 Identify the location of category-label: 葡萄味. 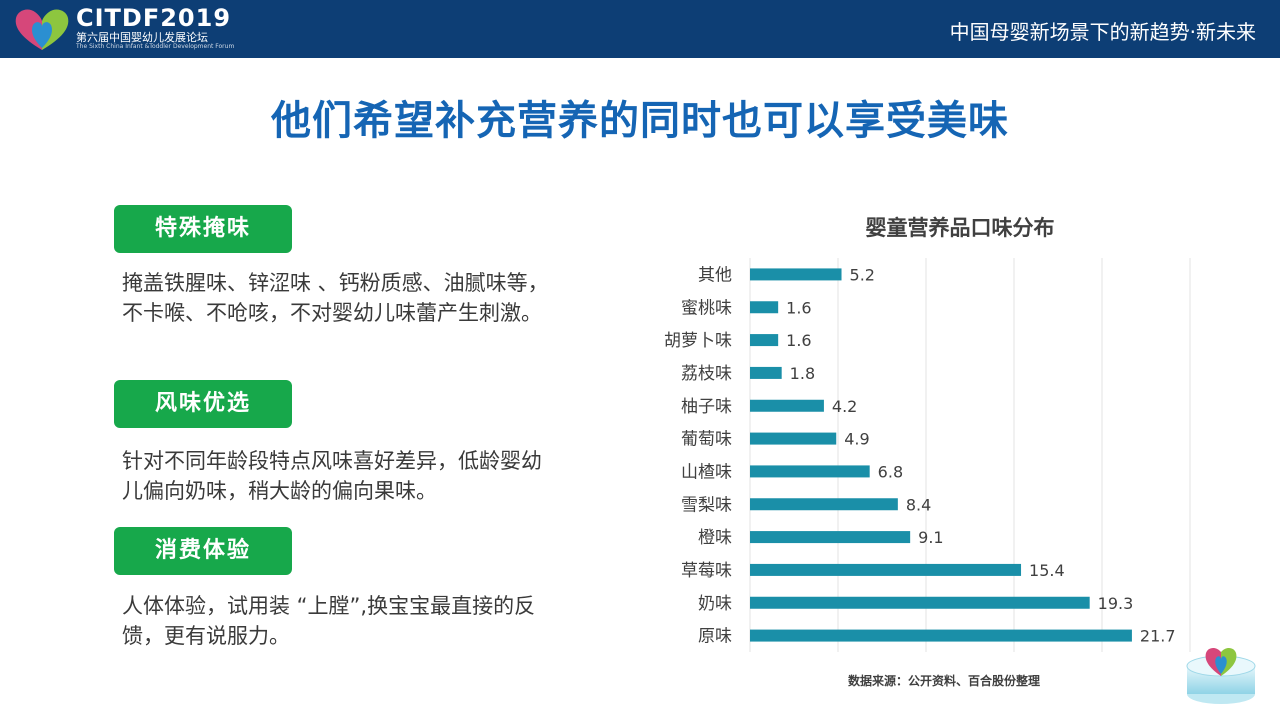
(706, 440).